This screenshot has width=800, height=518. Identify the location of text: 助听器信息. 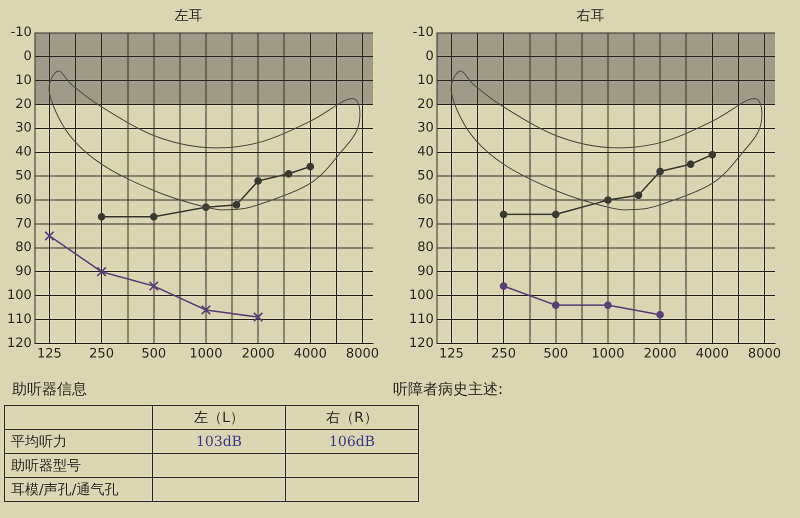
(49, 389).